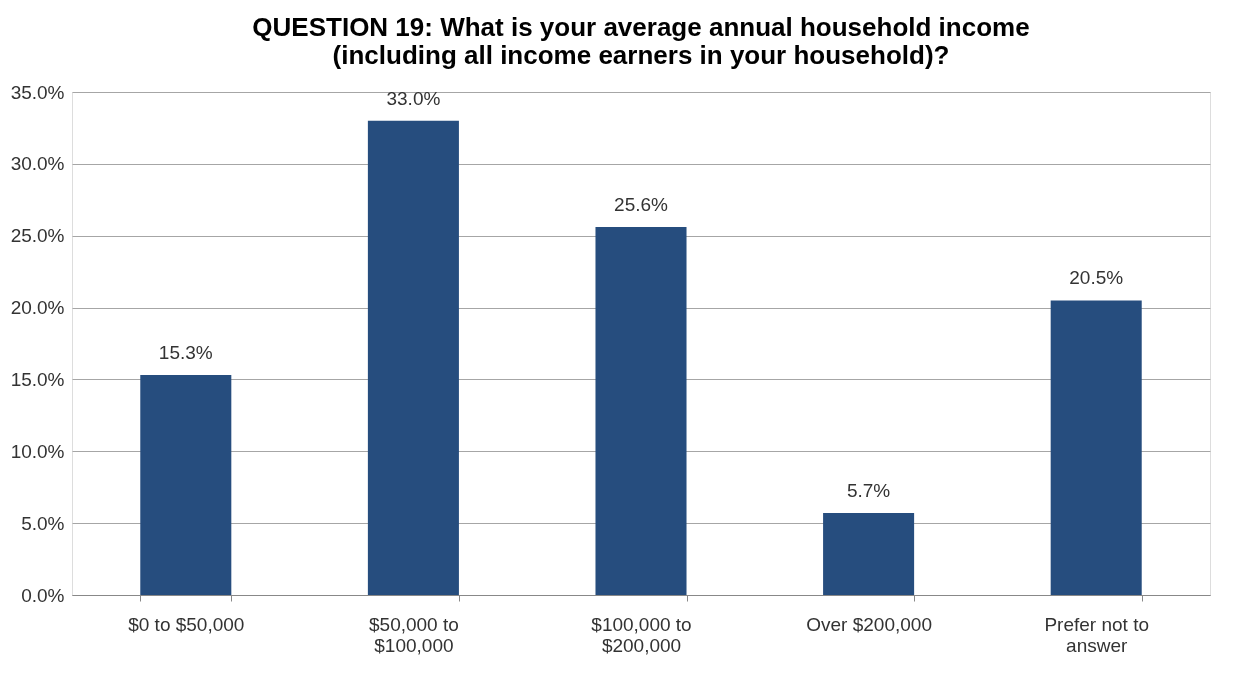 Image resolution: width=1252 pixels, height=673 pixels. I want to click on y-tick-label: 20.0%, so click(37, 308).